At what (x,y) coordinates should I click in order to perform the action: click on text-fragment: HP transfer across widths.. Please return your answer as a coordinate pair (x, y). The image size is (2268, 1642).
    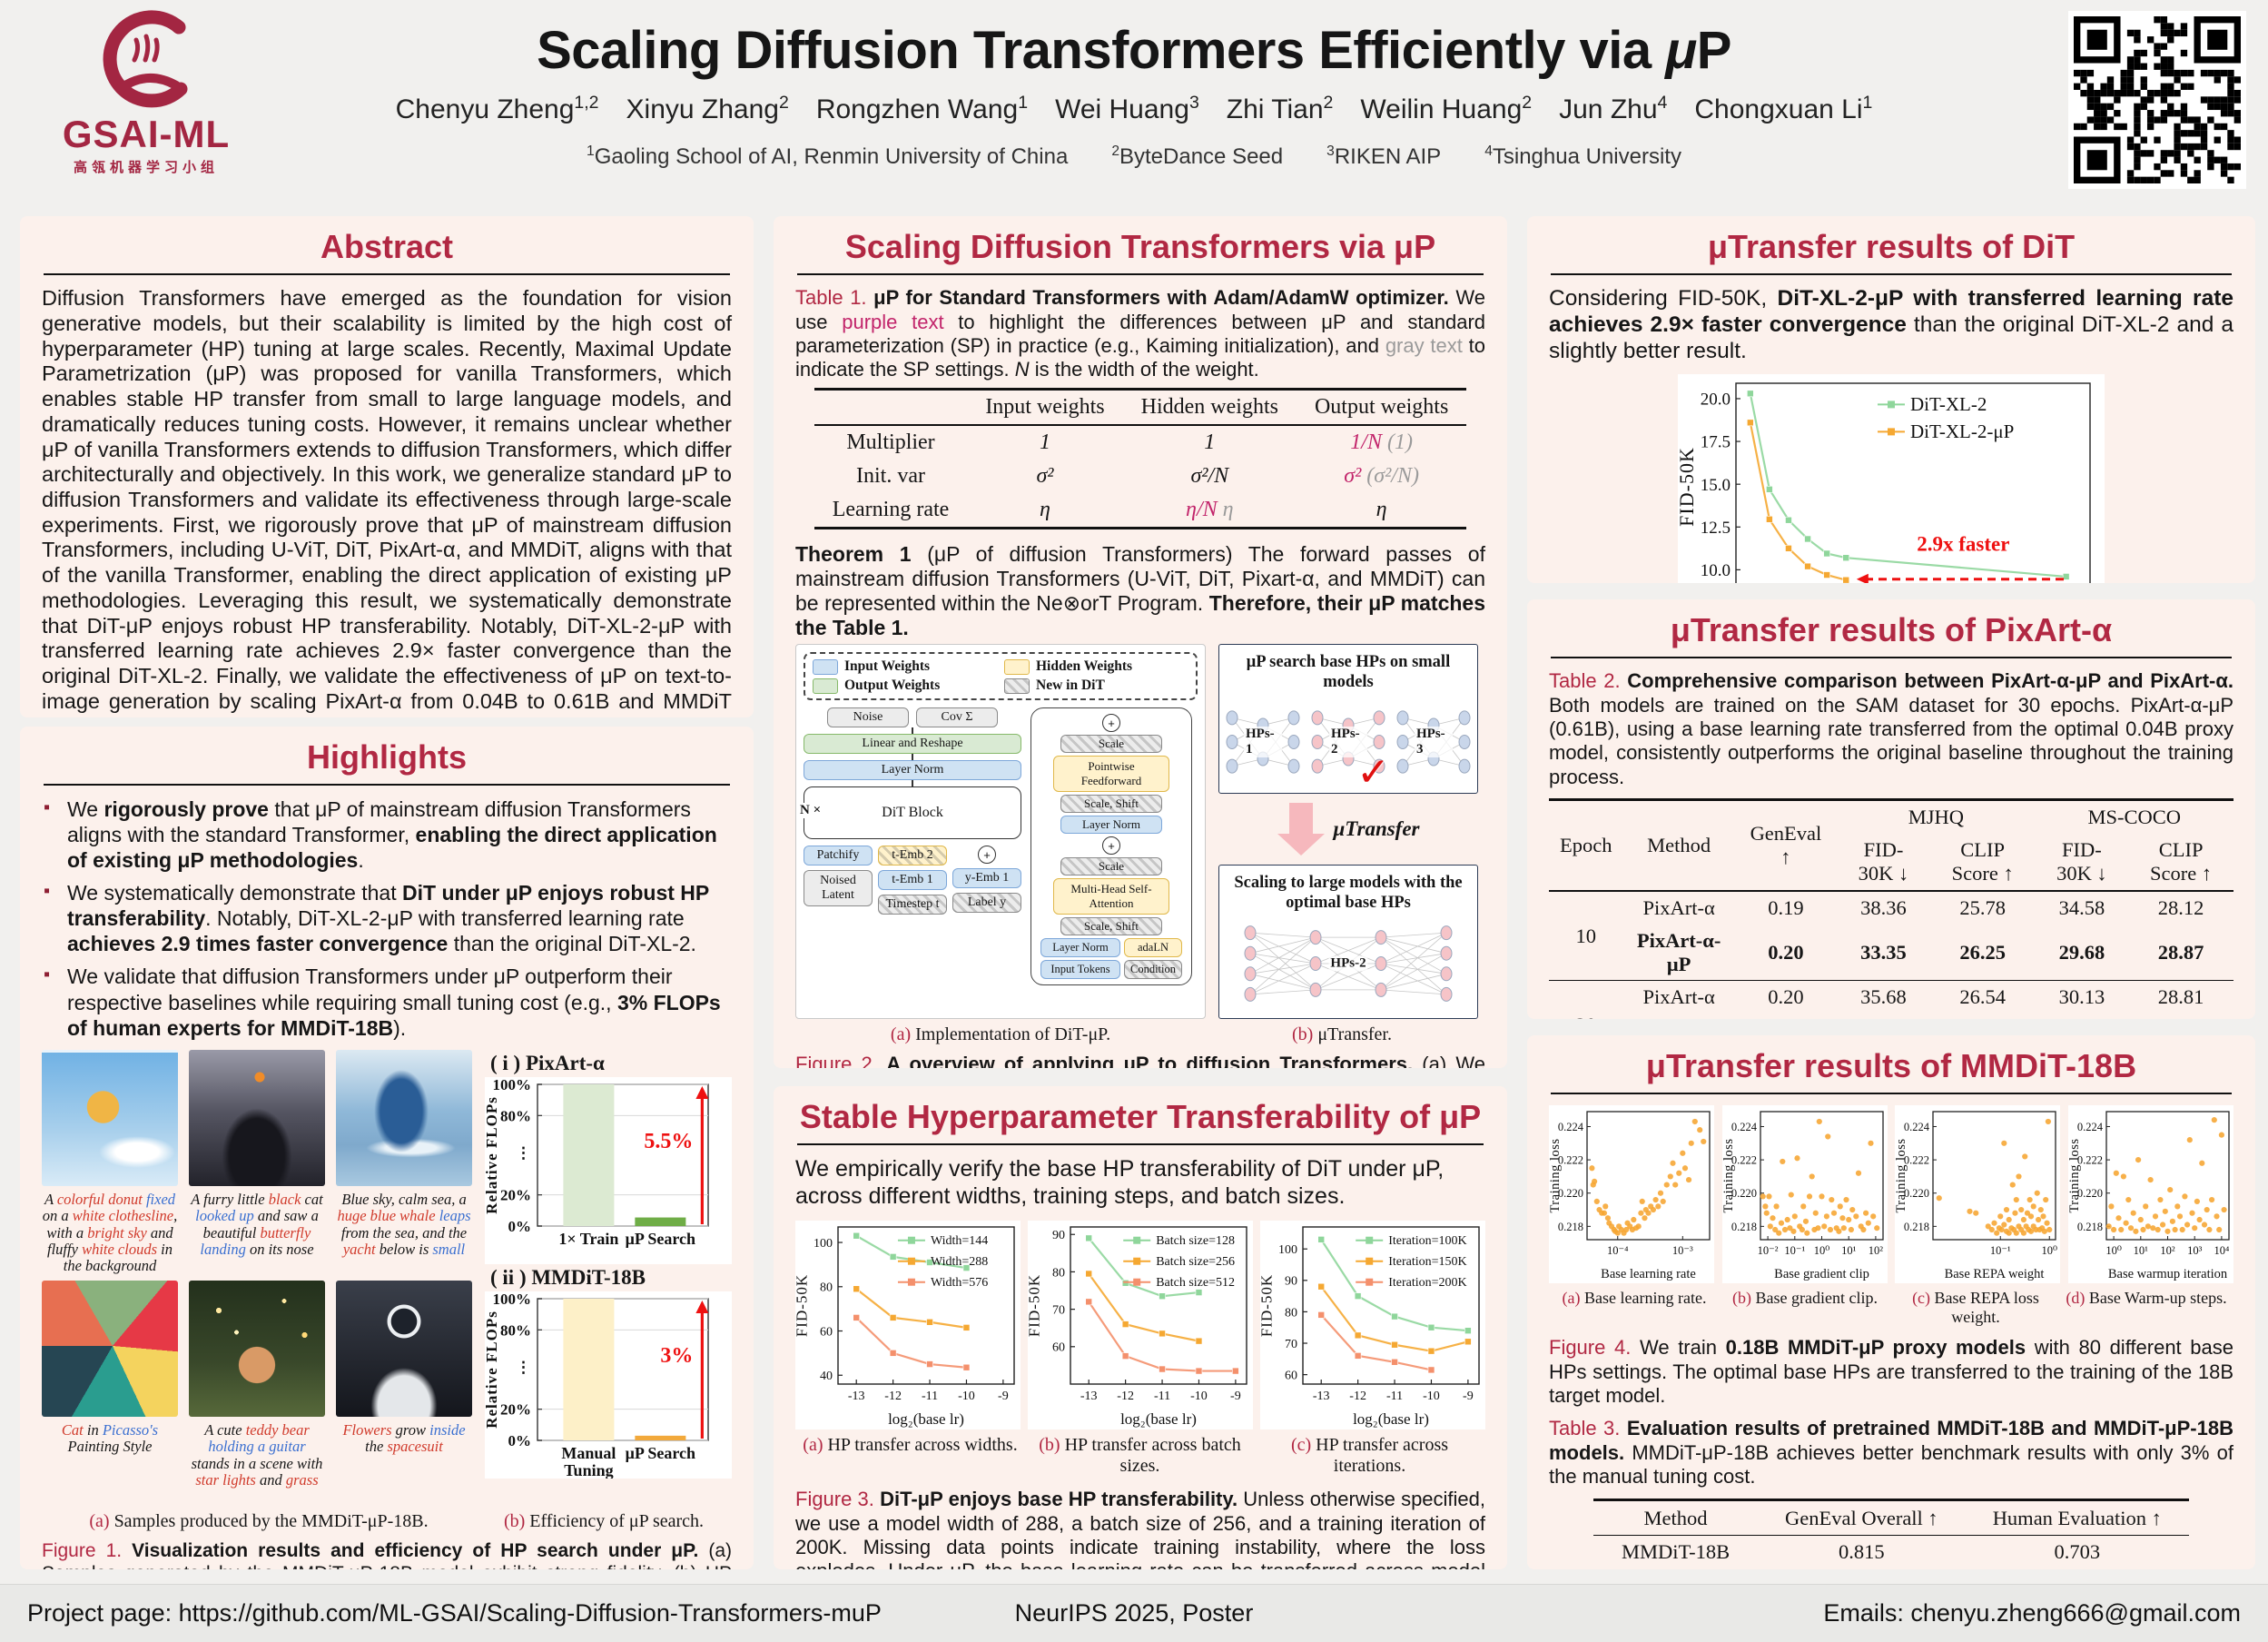
    Looking at the image, I should click on (920, 1445).